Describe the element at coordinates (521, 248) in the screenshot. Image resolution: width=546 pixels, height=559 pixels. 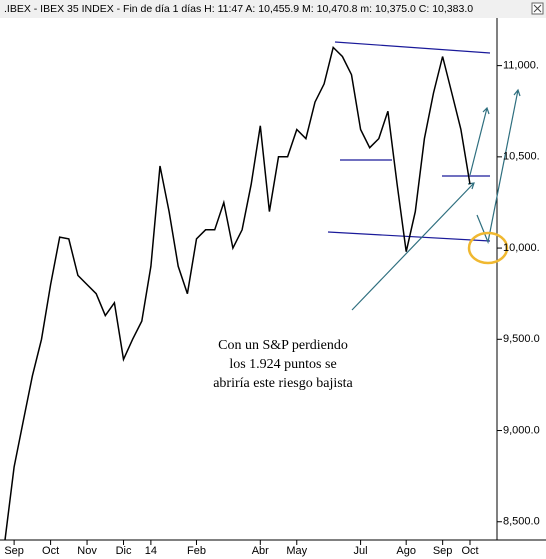
I see `y-tick-label: 10,000.` at that location.